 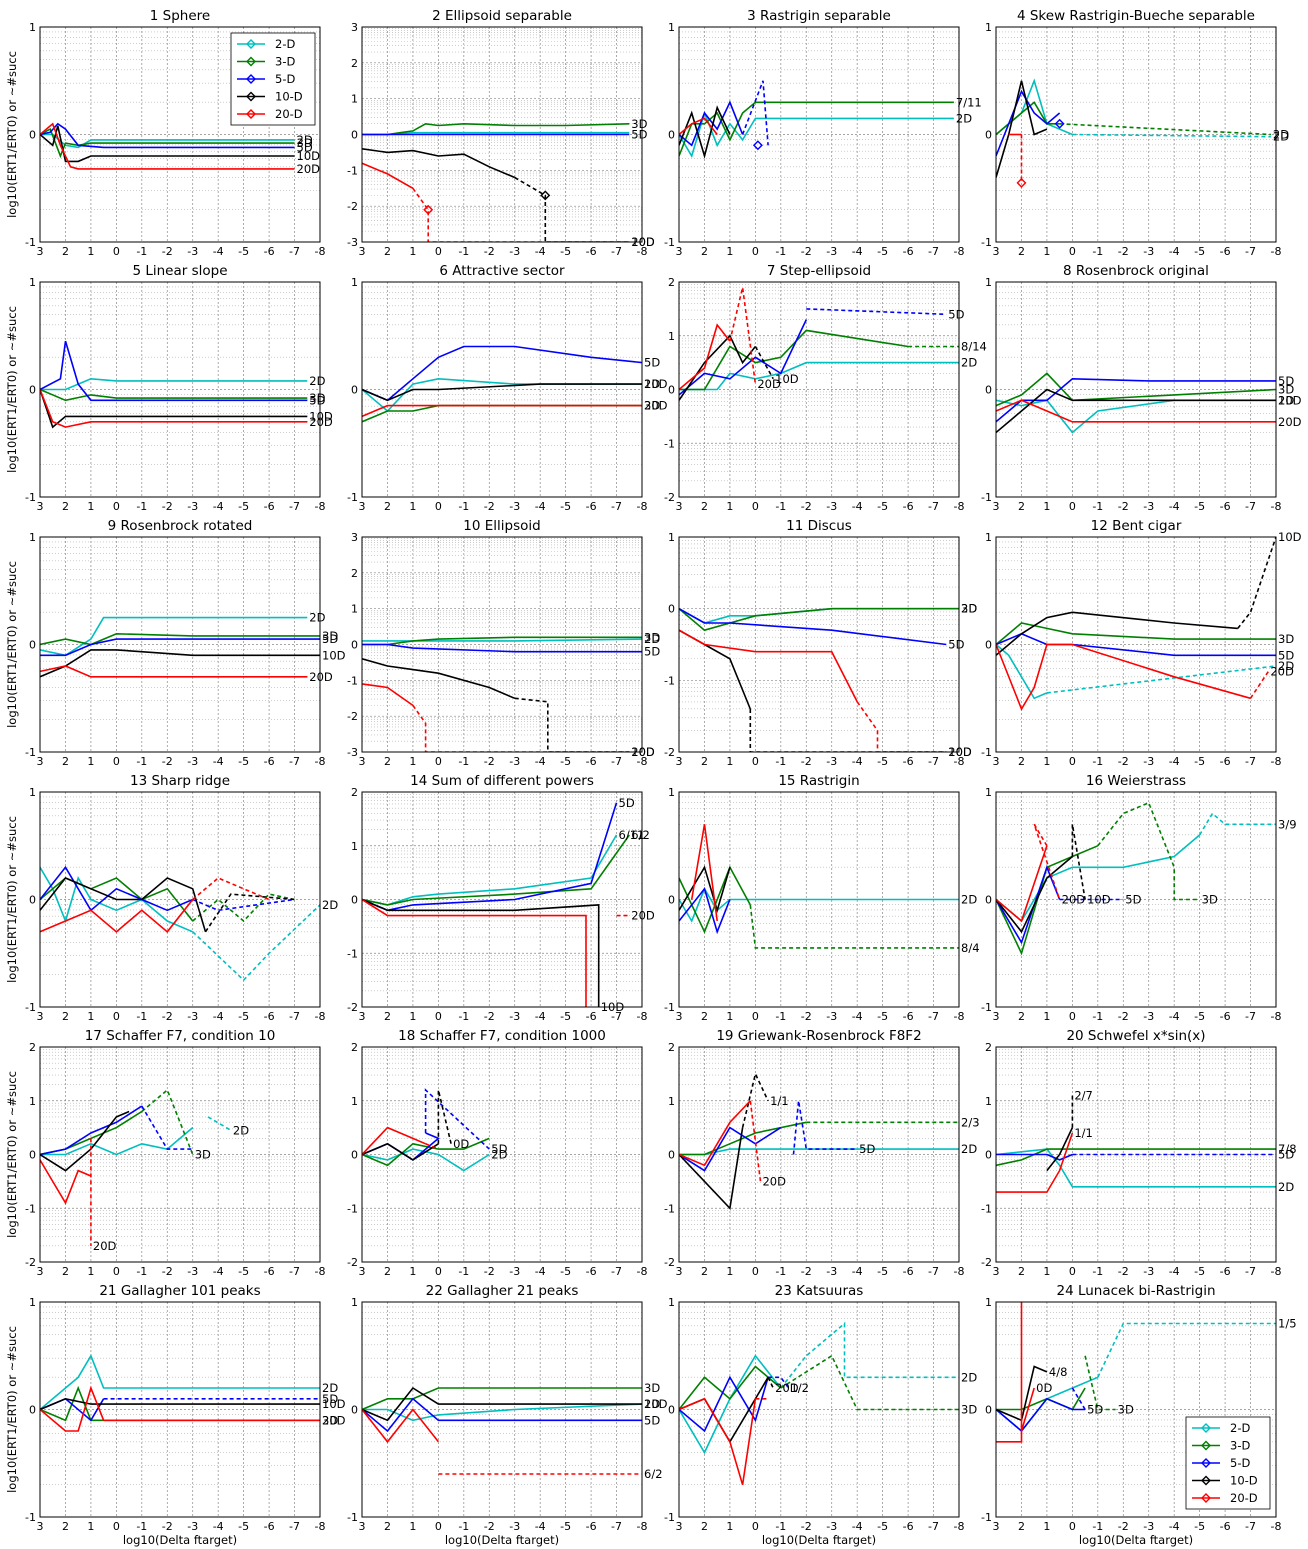 What do you see at coordinates (757, 145) in the screenshot?
I see `series-marker-5-D` at bounding box center [757, 145].